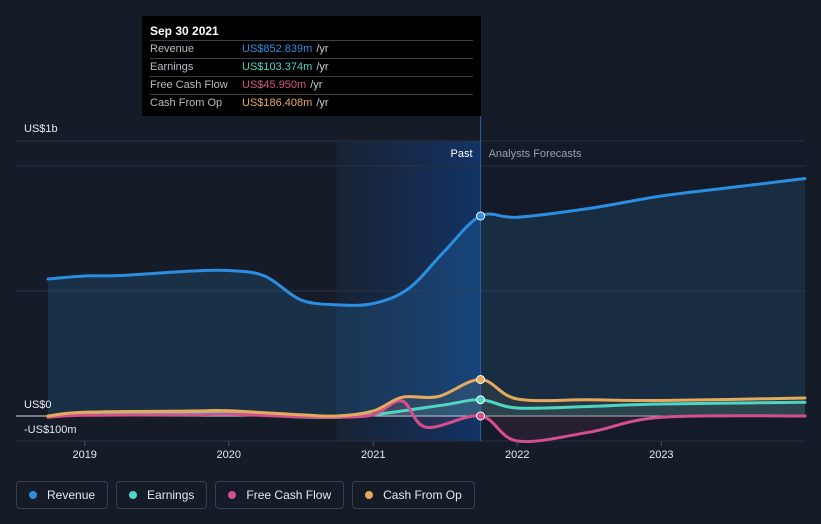 Image resolution: width=821 pixels, height=524 pixels. What do you see at coordinates (171, 495) in the screenshot?
I see `legend-label: Earnings` at bounding box center [171, 495].